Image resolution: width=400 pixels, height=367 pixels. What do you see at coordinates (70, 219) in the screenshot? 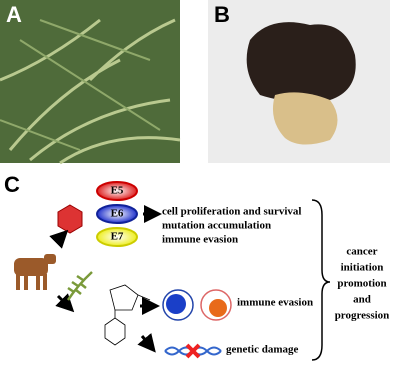
I see `virus-icon` at bounding box center [70, 219].